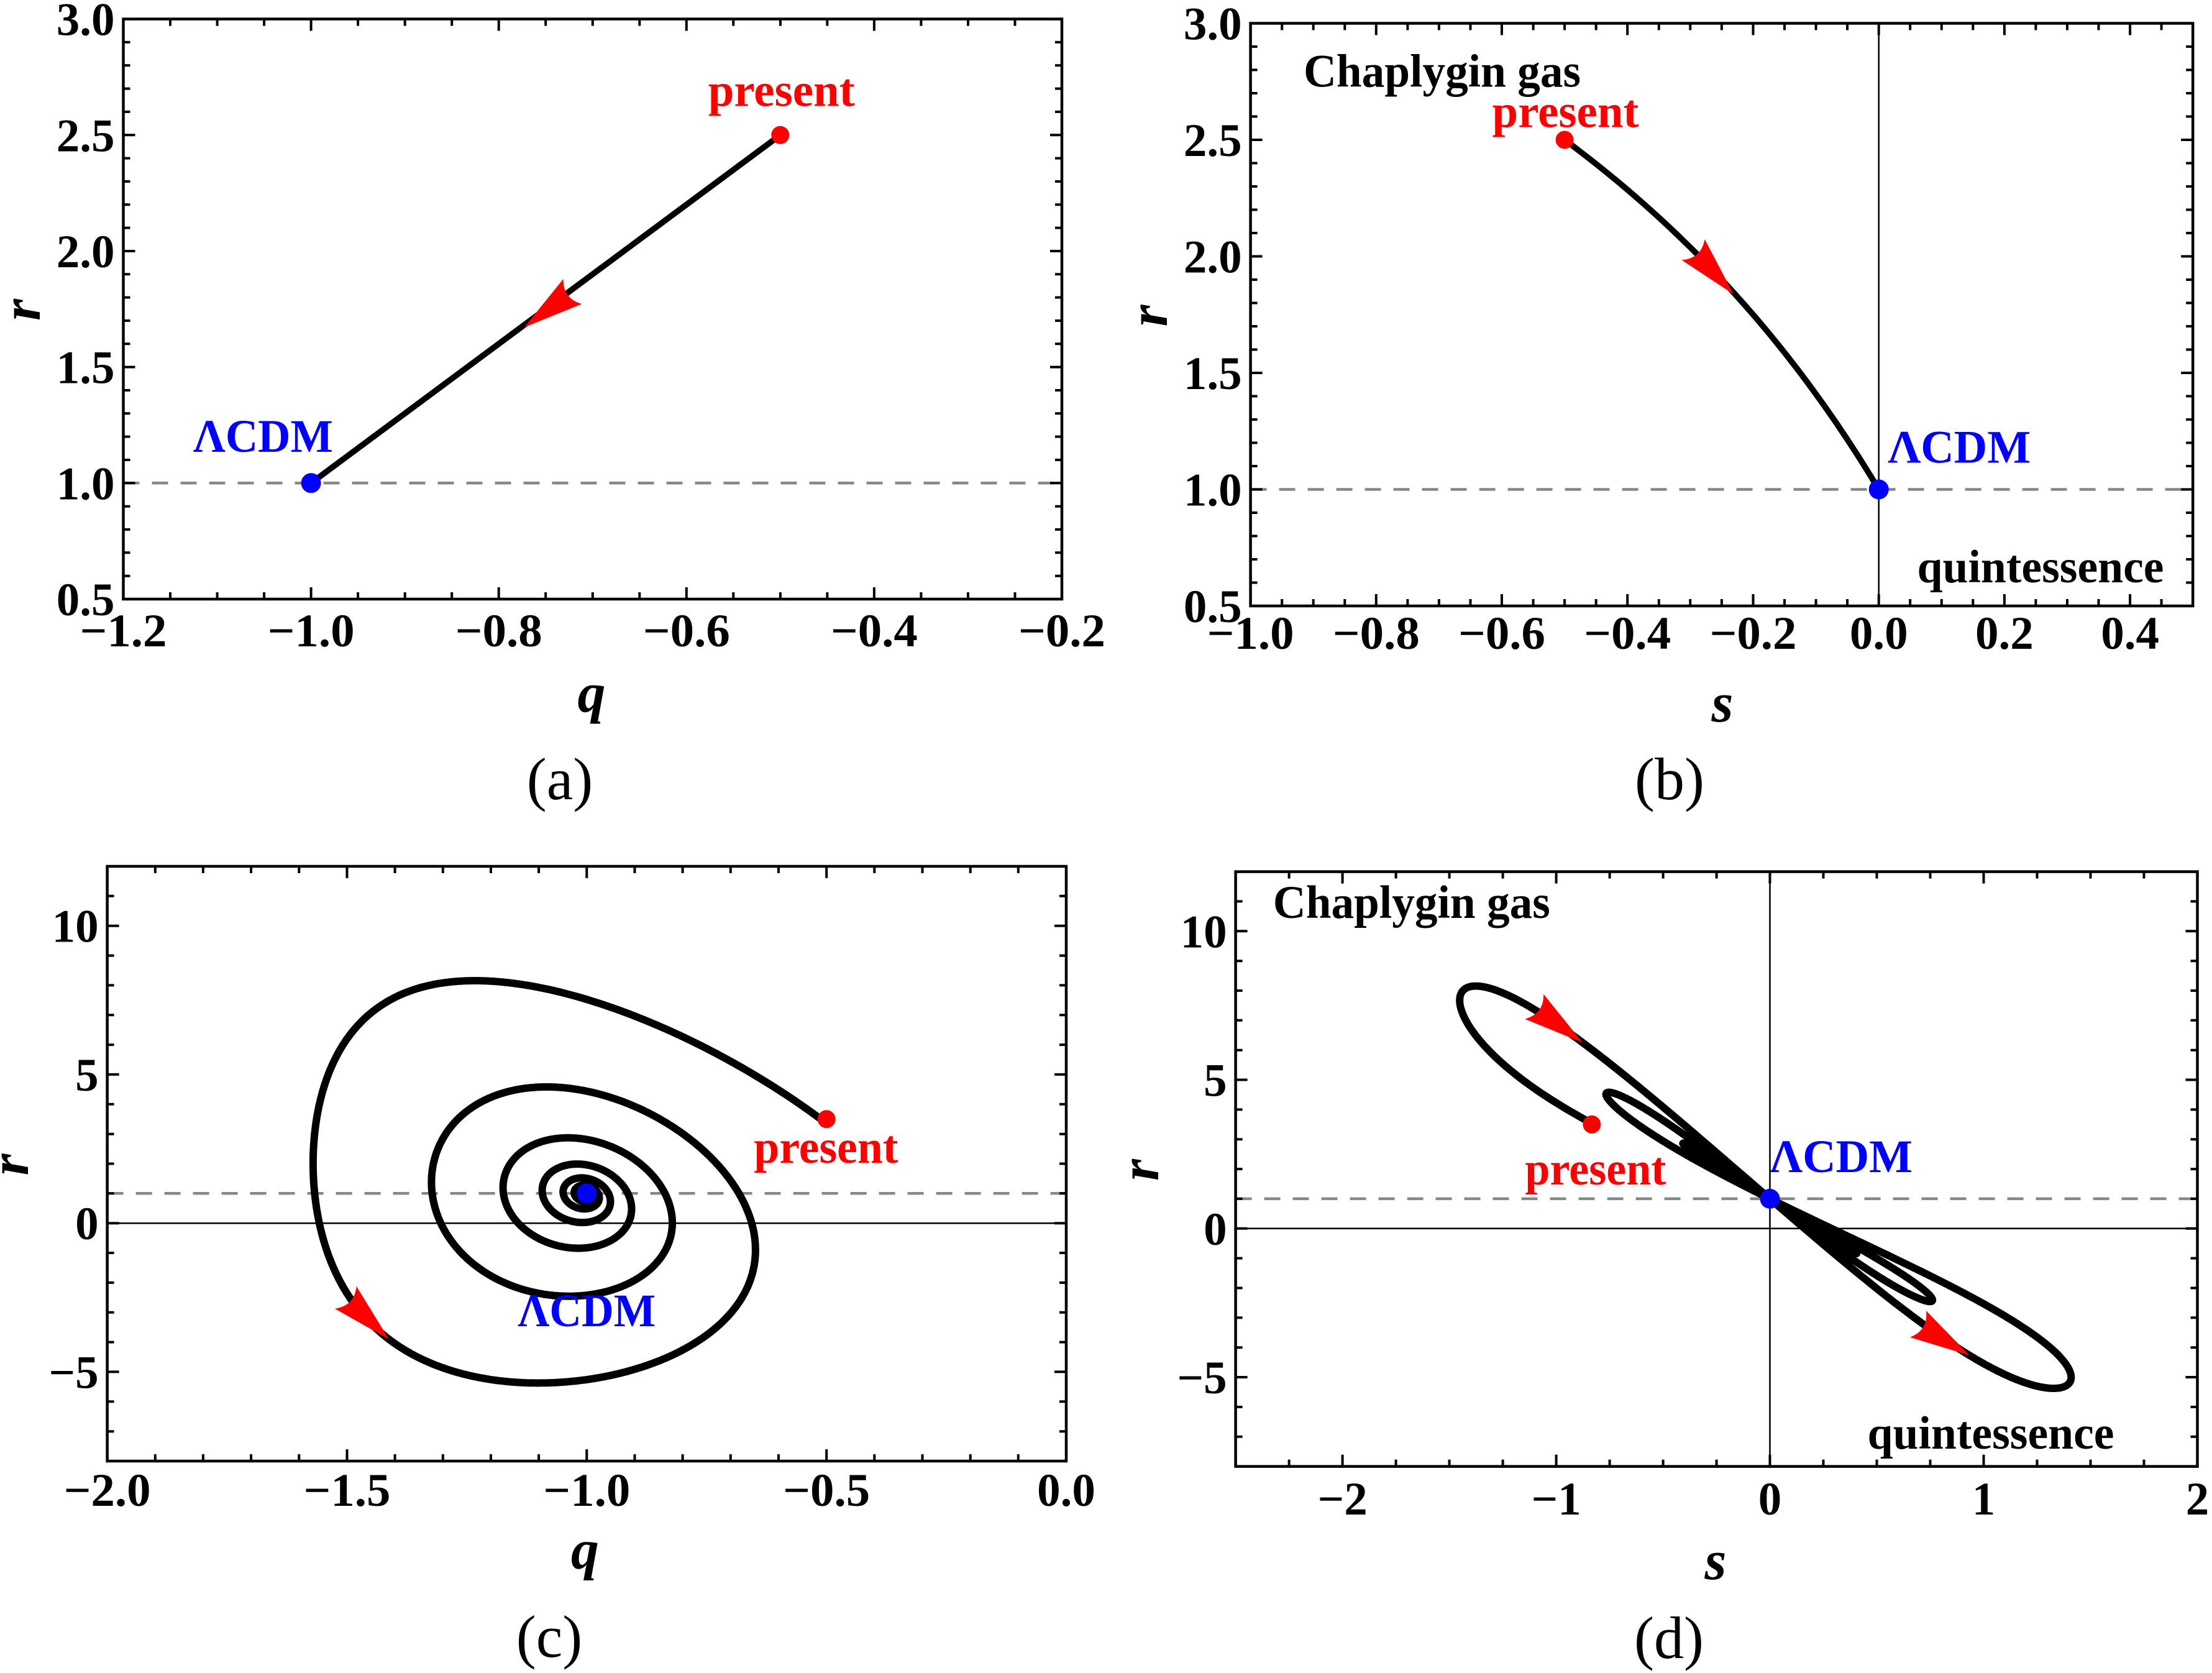 The image size is (2212, 1673). What do you see at coordinates (1669, 1638) in the screenshot?
I see `svg-text: (d)` at bounding box center [1669, 1638].